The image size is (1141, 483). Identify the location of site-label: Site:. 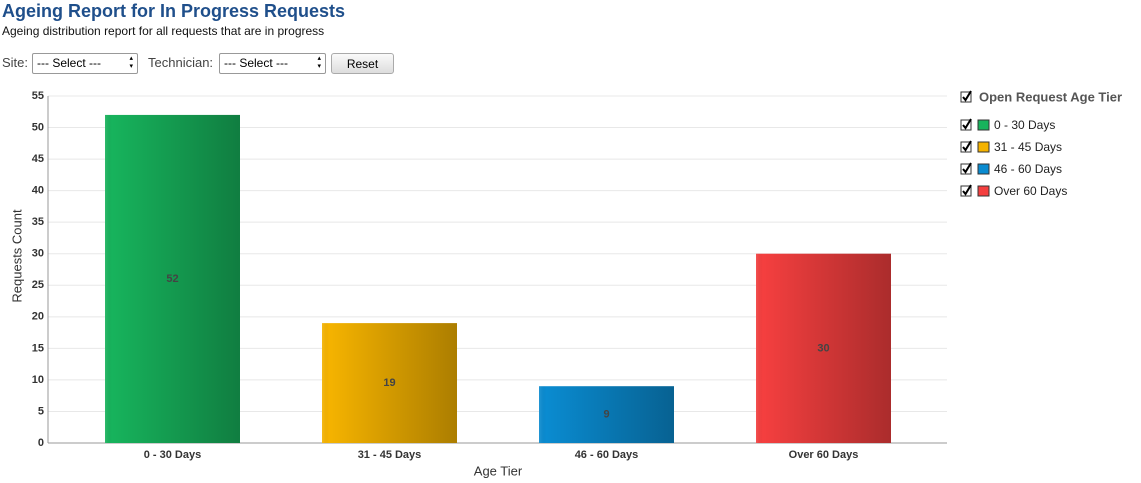
(15, 62).